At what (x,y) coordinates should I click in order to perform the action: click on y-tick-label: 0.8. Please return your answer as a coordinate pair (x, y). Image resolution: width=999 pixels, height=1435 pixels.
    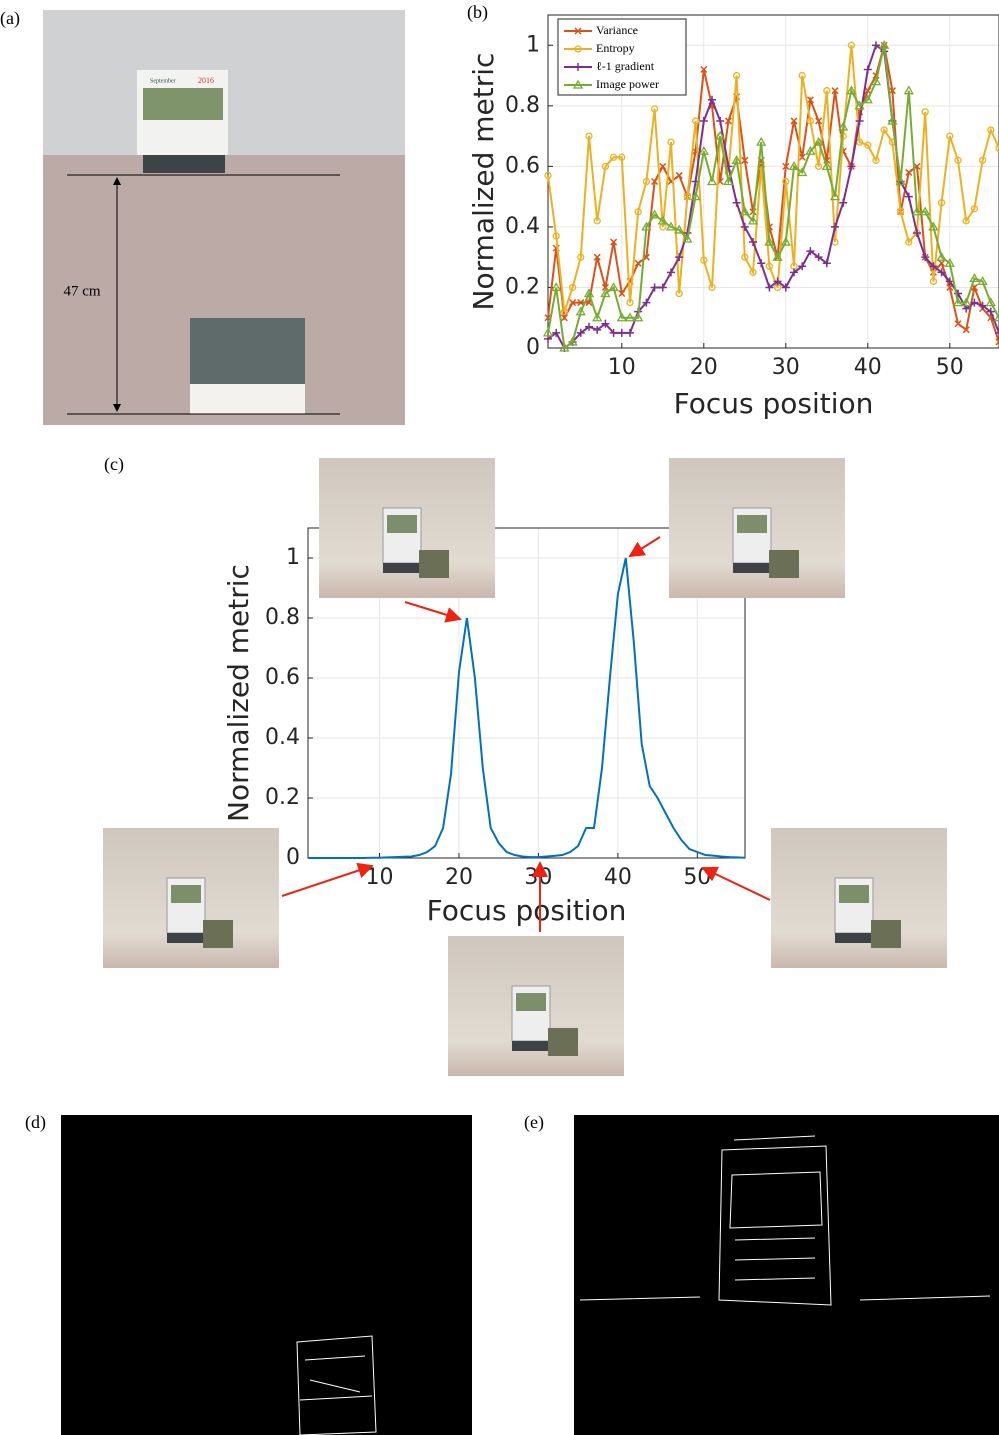
    Looking at the image, I should click on (522, 105).